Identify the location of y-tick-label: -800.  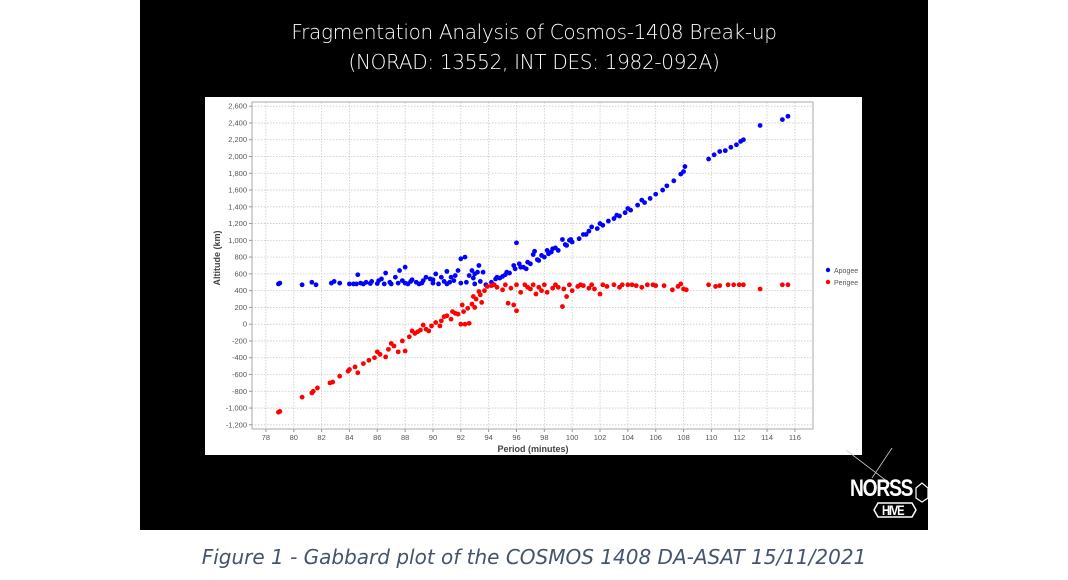
(239, 391).